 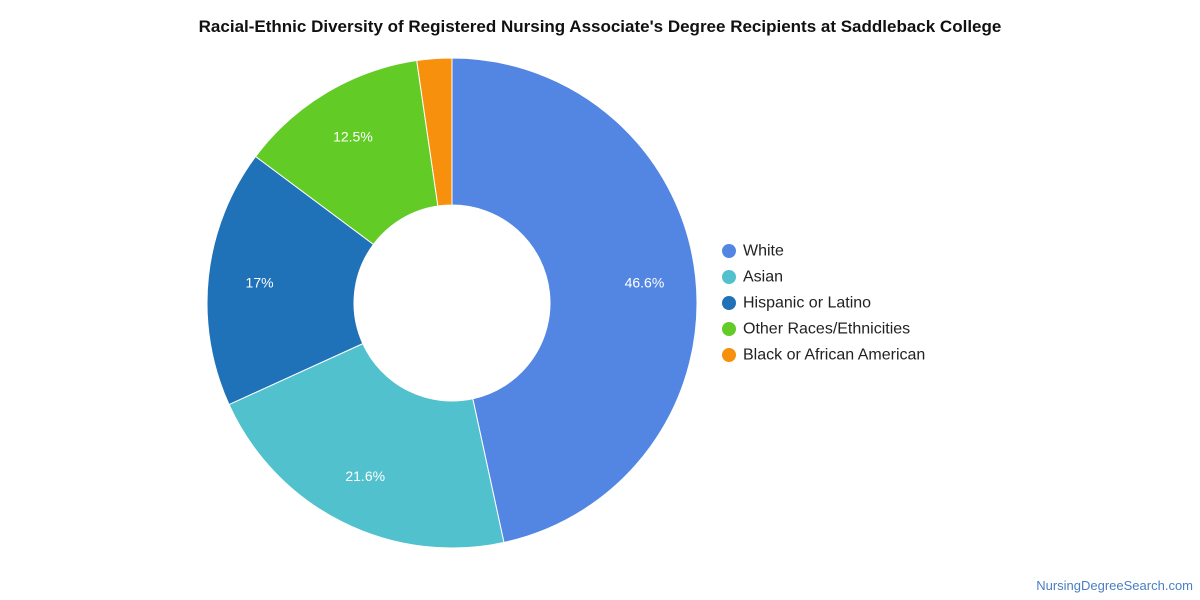 I want to click on legend-label-white: White, so click(x=763, y=251).